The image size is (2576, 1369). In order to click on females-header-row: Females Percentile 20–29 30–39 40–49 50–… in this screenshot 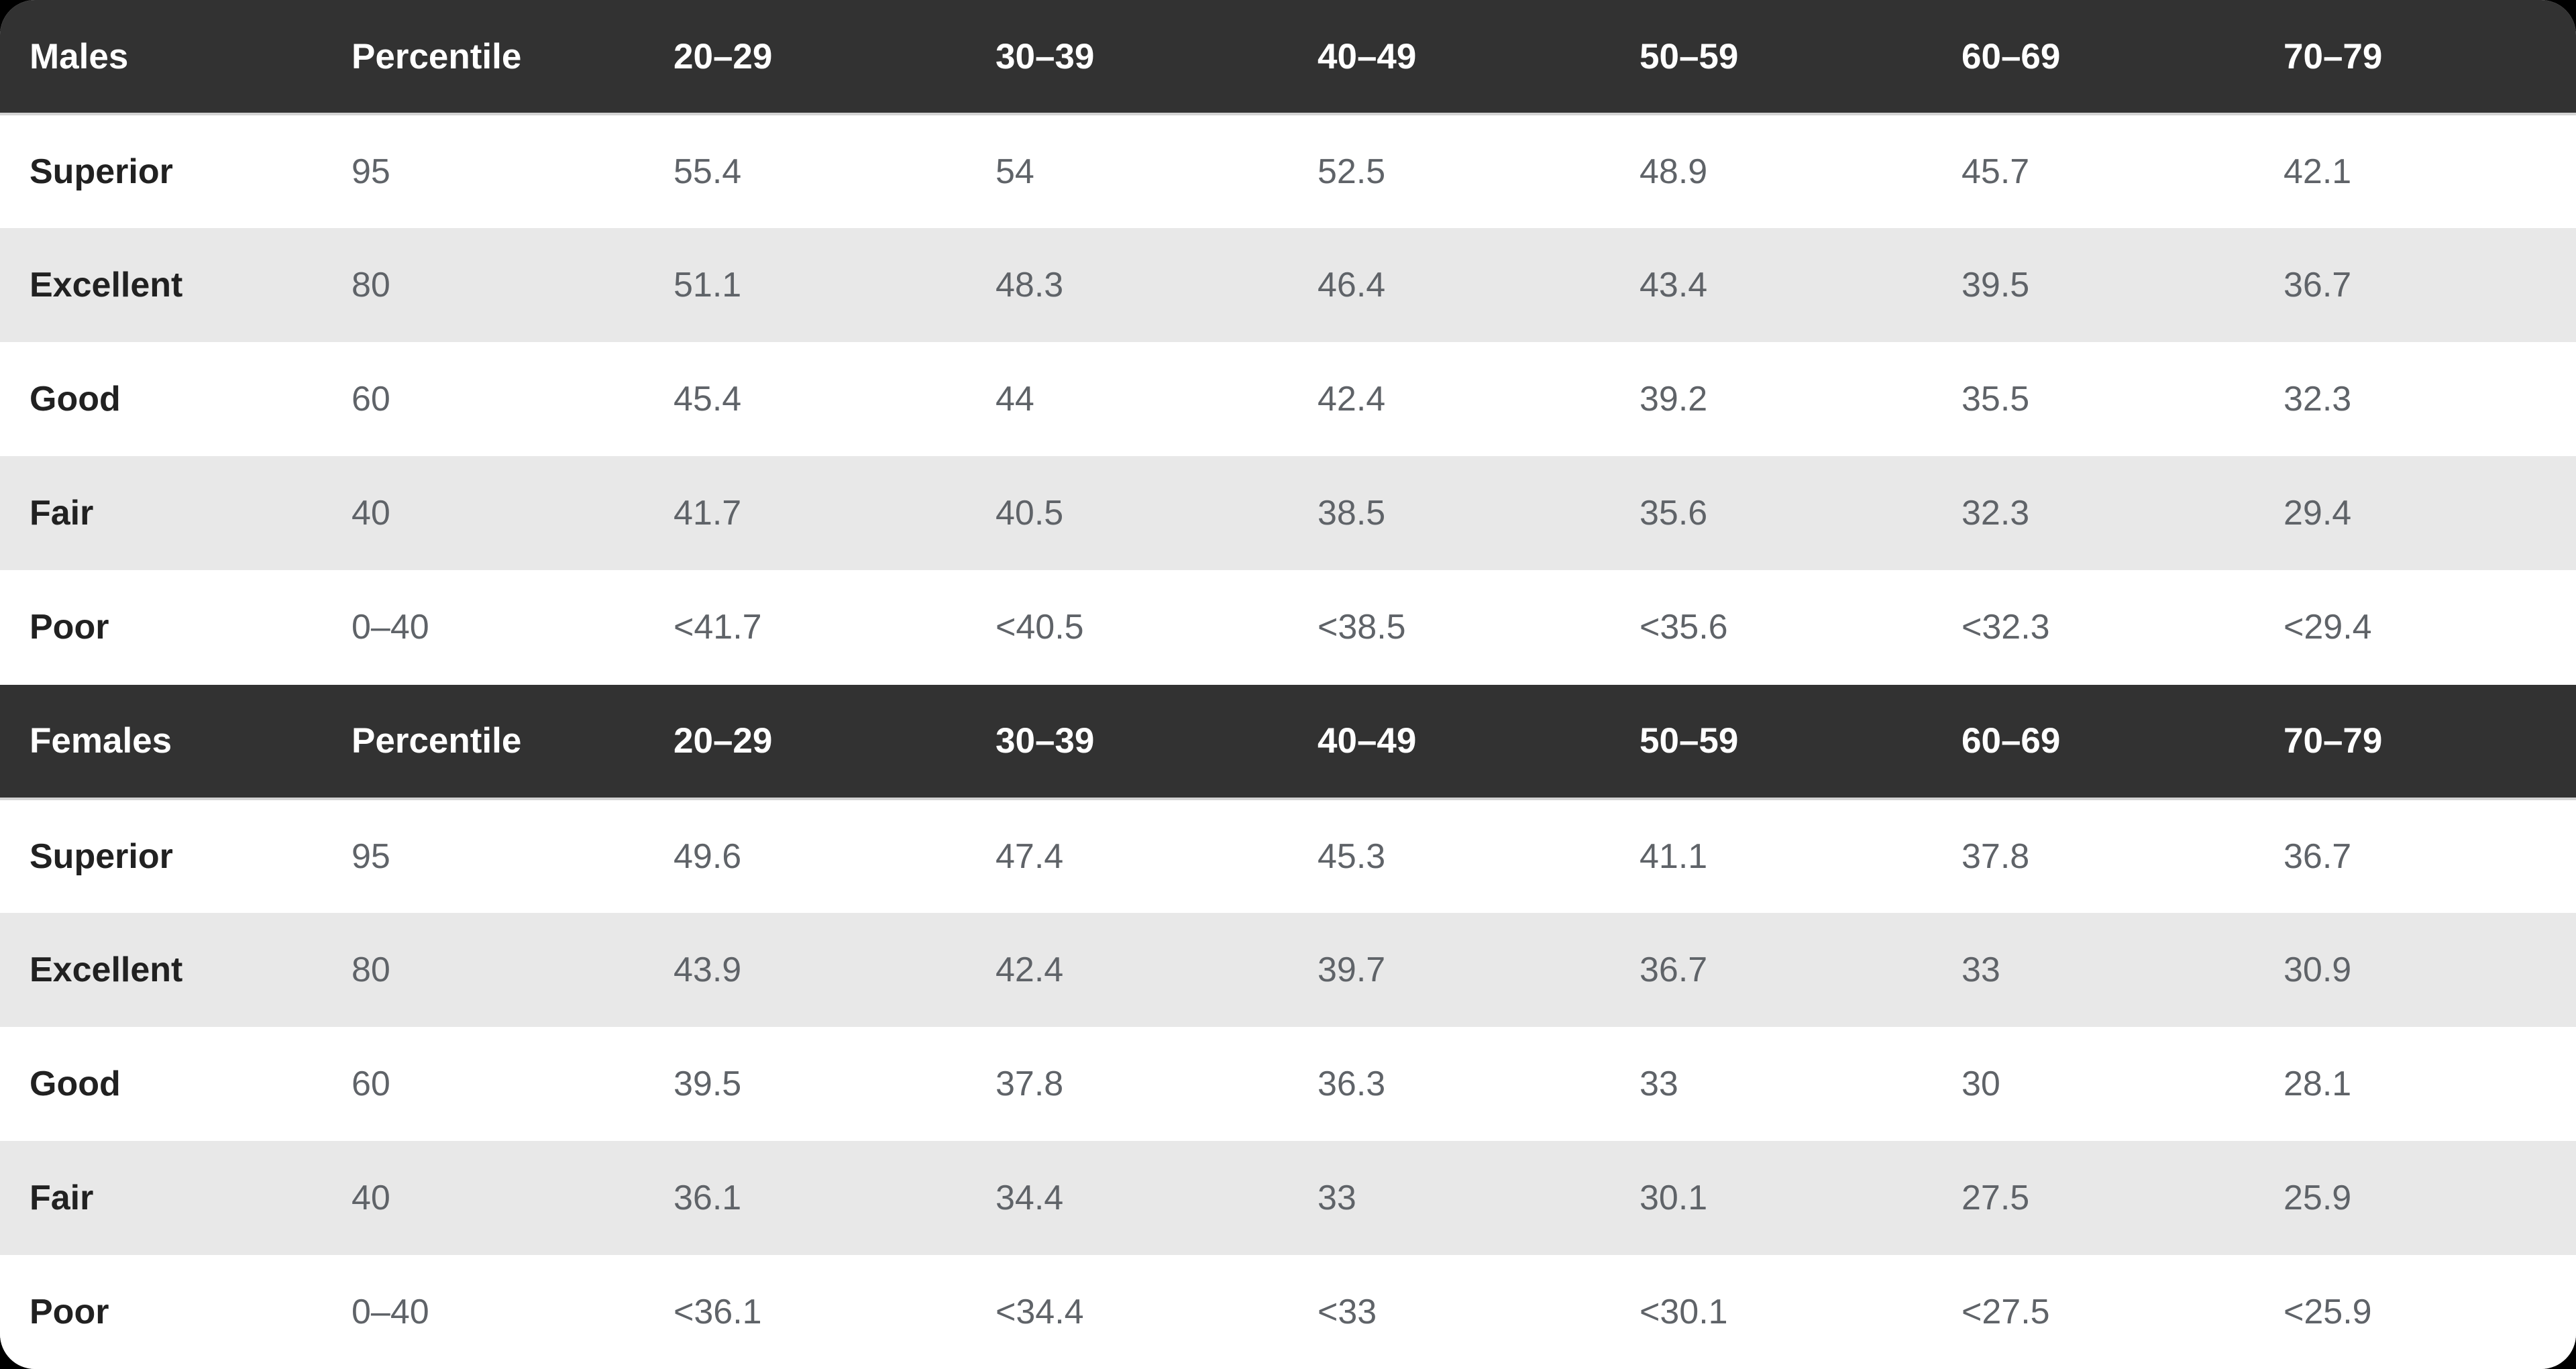, I will do `click(1288, 742)`.